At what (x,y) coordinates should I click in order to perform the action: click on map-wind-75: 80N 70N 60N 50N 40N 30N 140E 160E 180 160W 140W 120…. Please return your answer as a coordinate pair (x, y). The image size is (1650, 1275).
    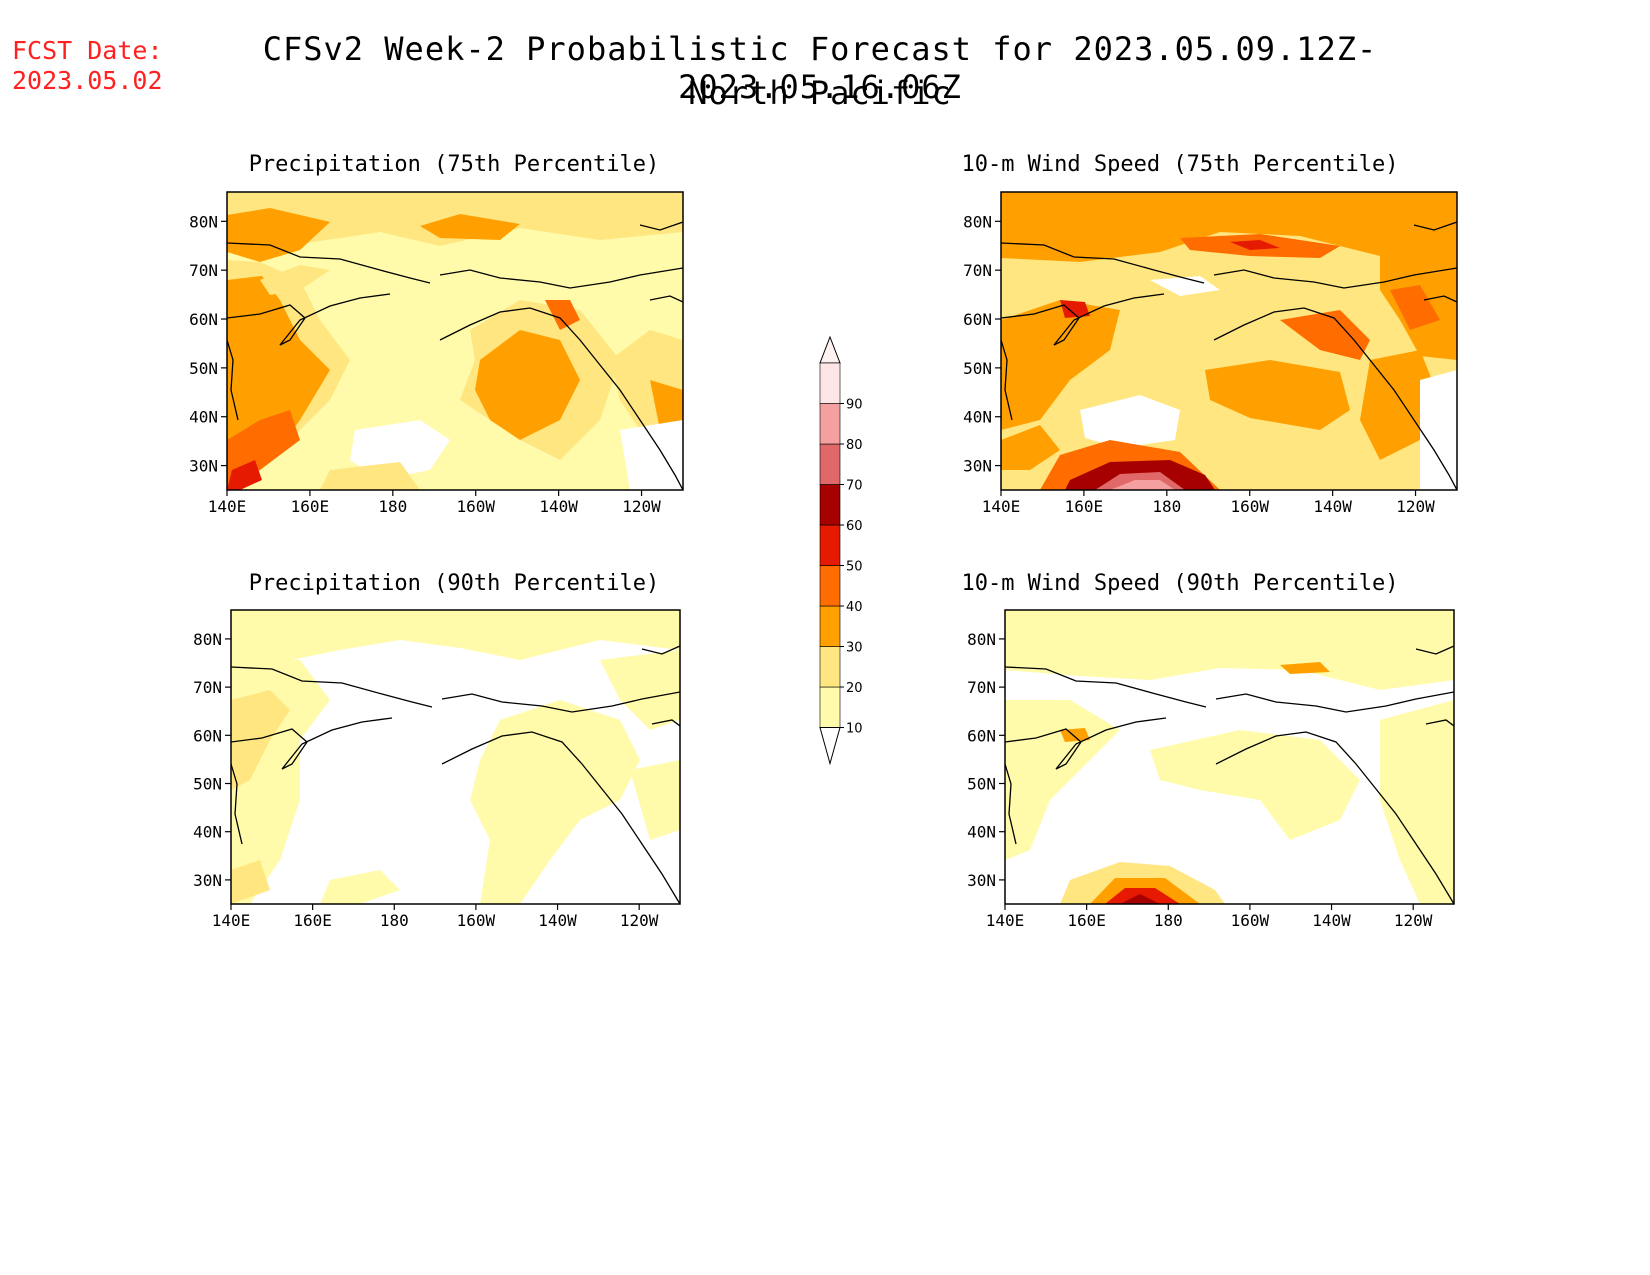
    Looking at the image, I should click on (1210, 353).